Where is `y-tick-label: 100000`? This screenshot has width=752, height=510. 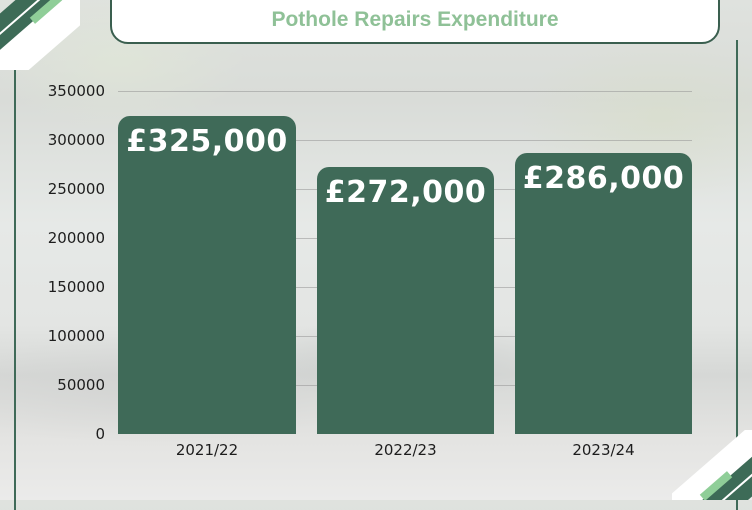
y-tick-label: 100000 is located at coordinates (76, 336).